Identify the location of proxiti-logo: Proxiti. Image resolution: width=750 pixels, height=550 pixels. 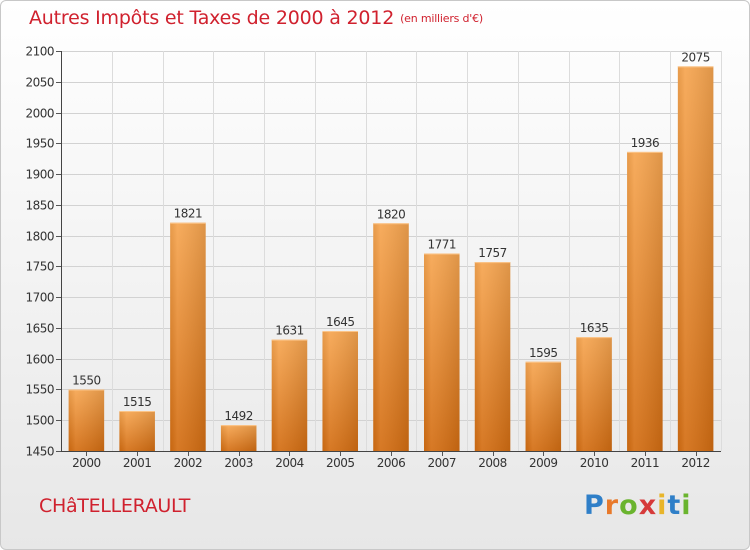
(638, 505).